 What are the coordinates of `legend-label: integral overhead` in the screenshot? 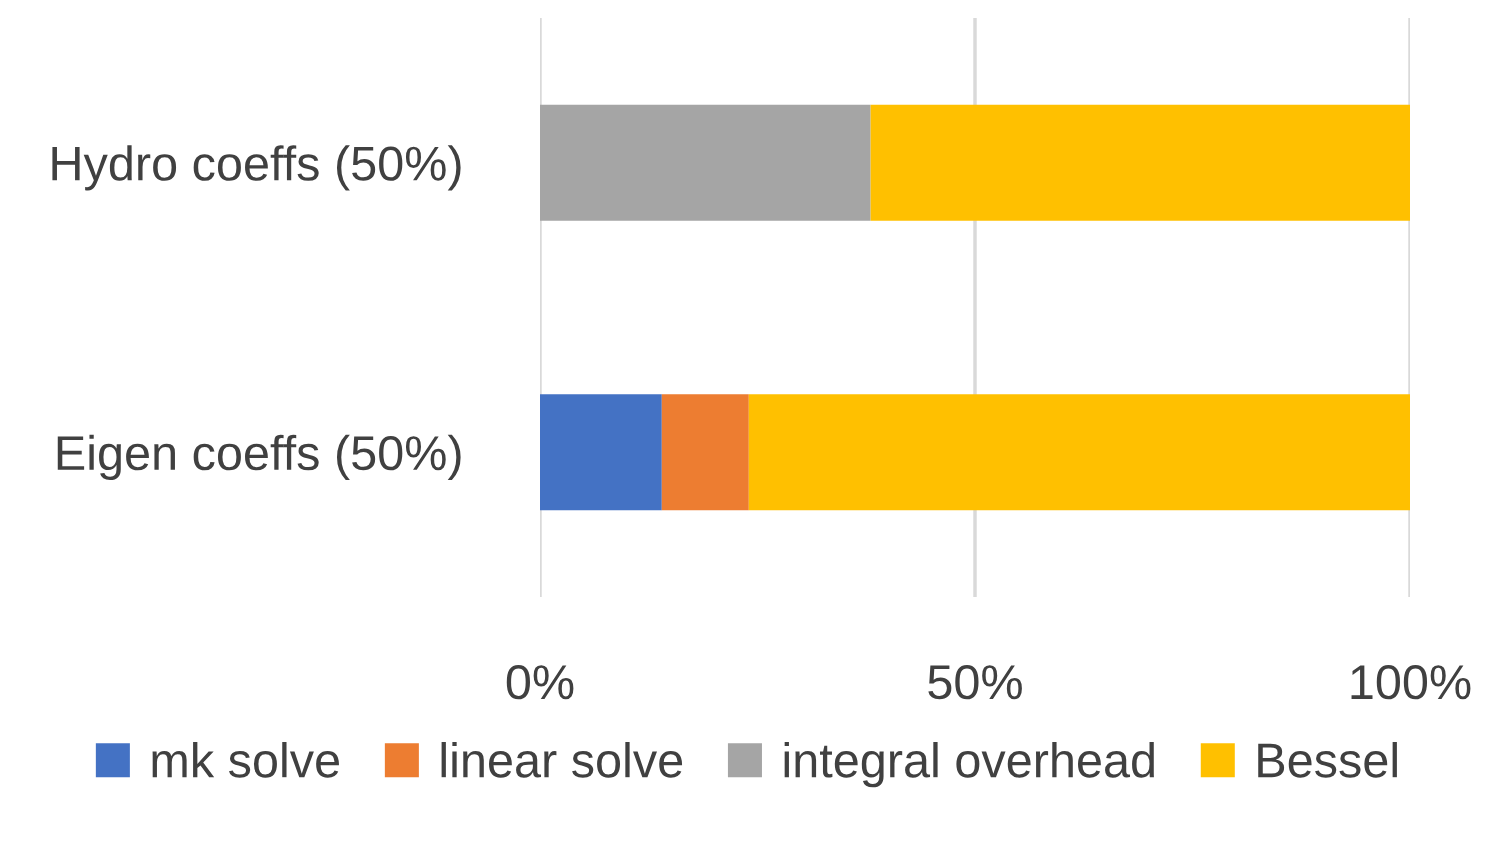 It's located at (969, 764).